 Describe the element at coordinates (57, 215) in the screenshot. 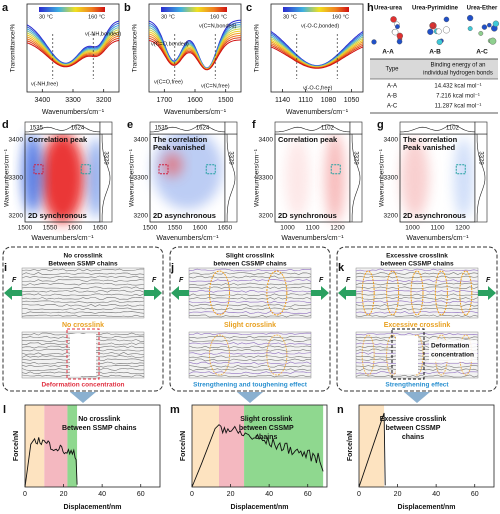

I see `annotation: 2D synchronous` at that location.